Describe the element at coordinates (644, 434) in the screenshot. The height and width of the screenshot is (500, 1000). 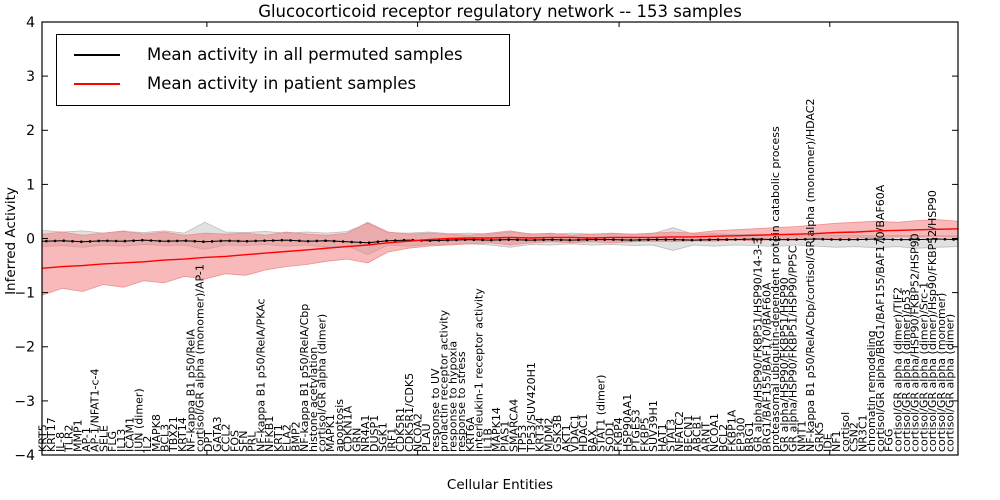
I see `entity-label: FKBP5` at that location.